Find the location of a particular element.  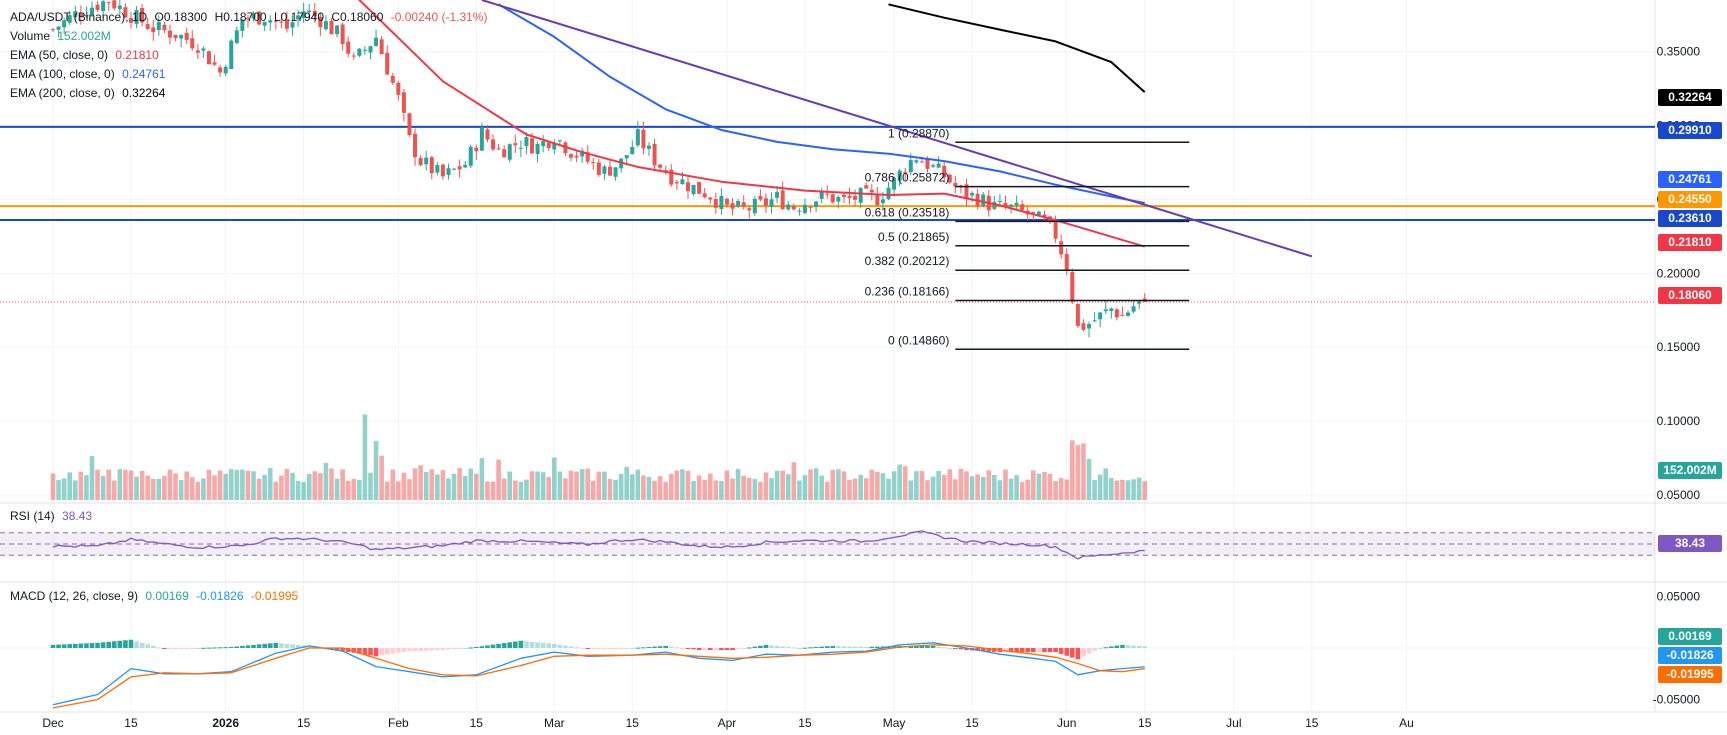

rsi-pane is located at coordinates (827, 545).